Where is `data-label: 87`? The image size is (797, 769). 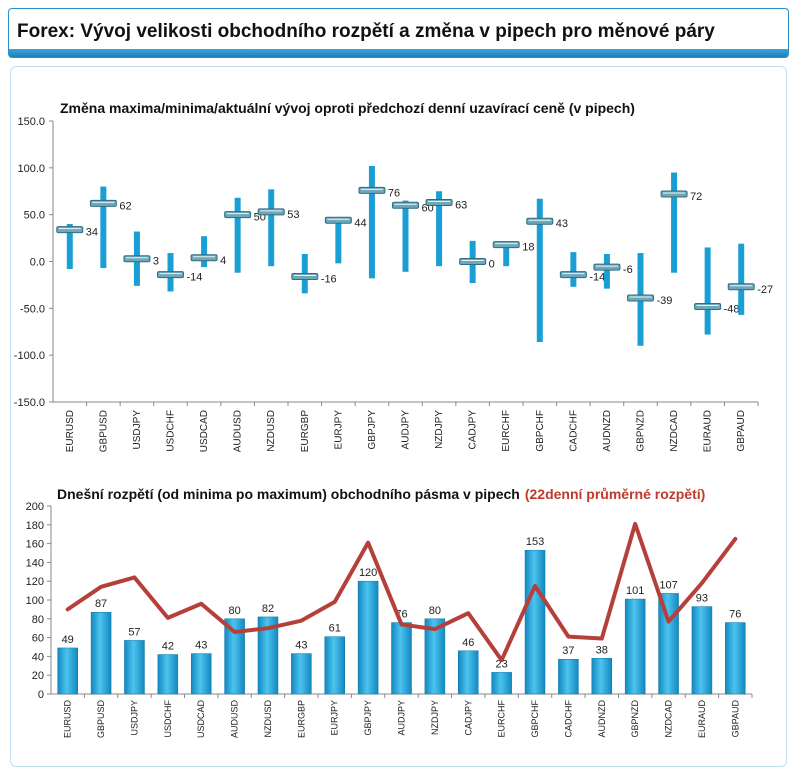 data-label: 87 is located at coordinates (101, 604).